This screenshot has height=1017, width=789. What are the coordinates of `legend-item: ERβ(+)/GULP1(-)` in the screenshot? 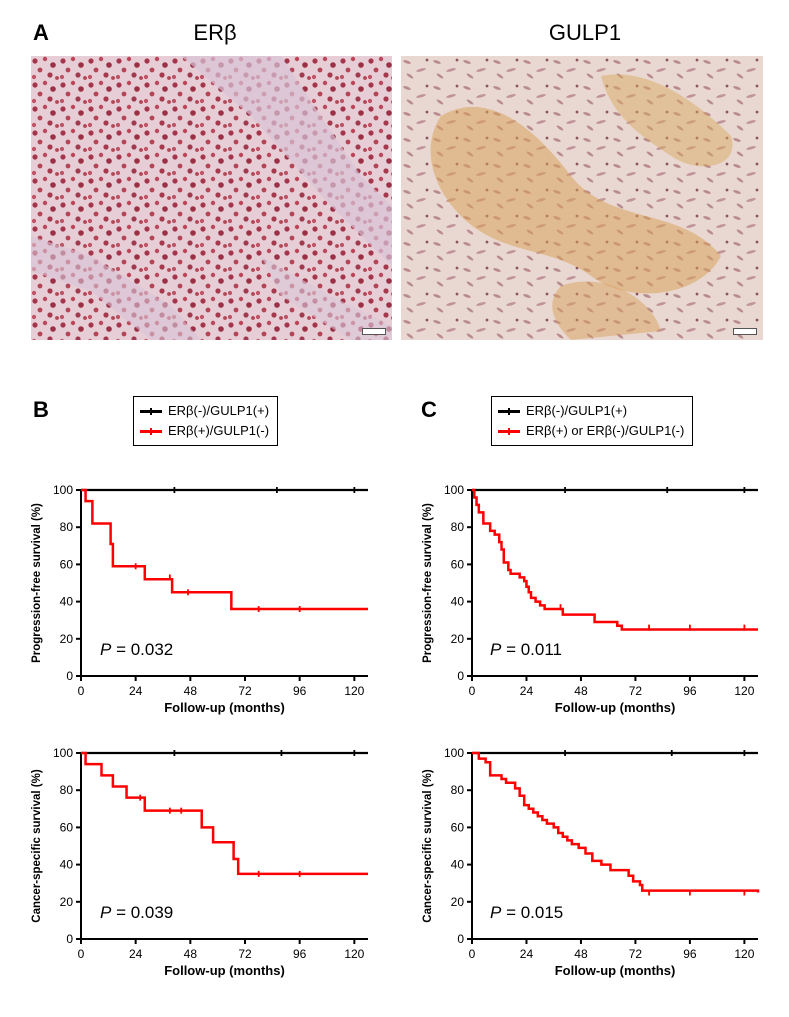 It's located at (205, 431).